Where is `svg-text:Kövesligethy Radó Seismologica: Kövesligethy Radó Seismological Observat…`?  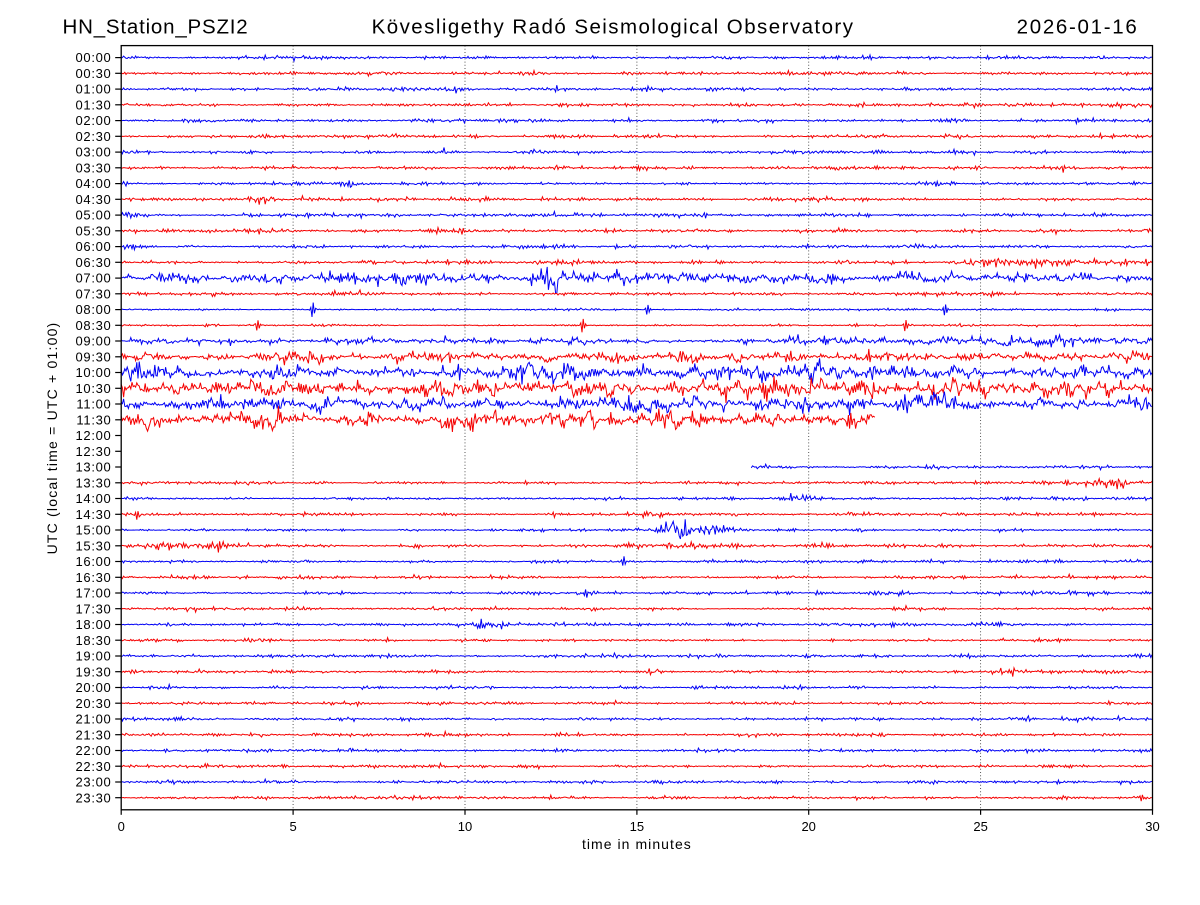 svg-text:Kövesligethy Radó Seismologica: Kövesligethy Radó Seismological Observat… is located at coordinates (613, 27).